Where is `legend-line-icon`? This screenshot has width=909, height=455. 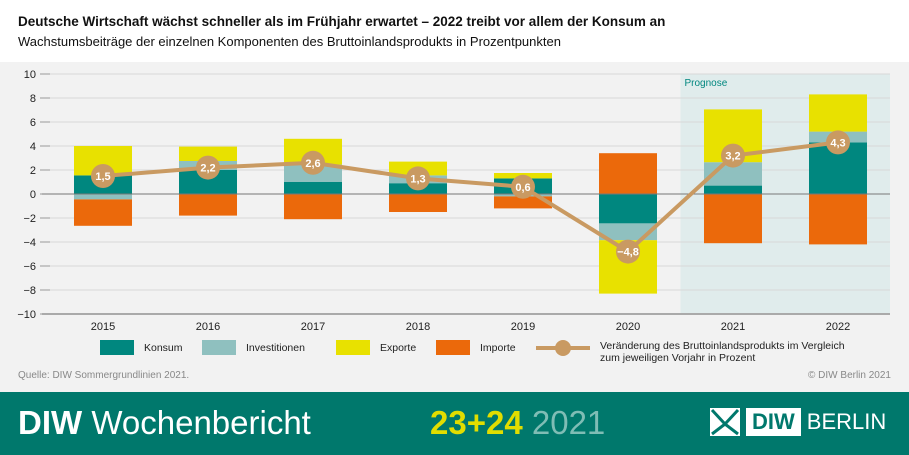 legend-line-icon is located at coordinates (563, 348).